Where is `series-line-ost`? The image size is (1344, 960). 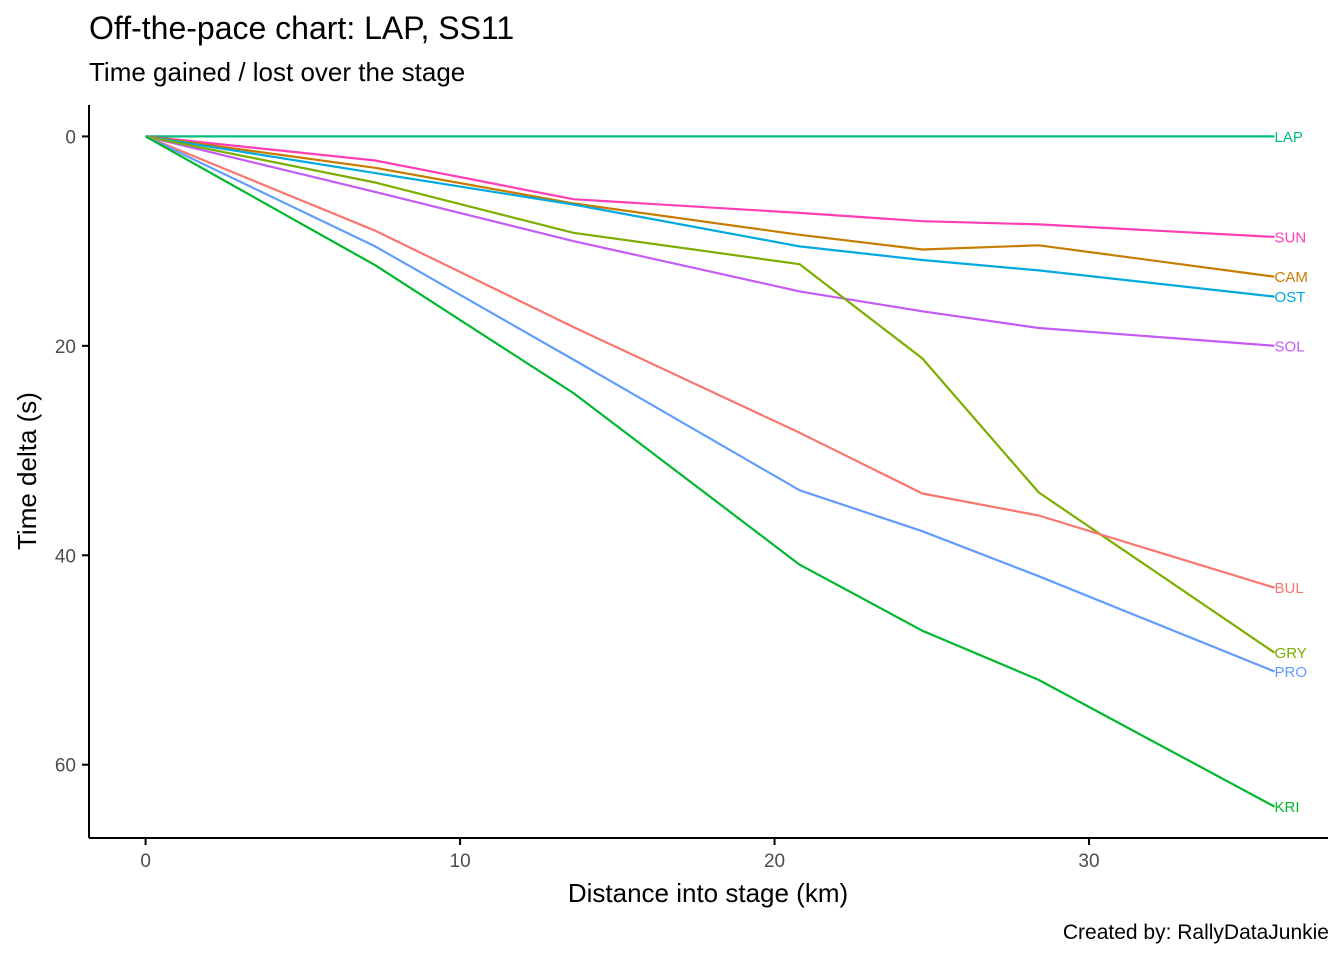 series-line-ost is located at coordinates (710, 216).